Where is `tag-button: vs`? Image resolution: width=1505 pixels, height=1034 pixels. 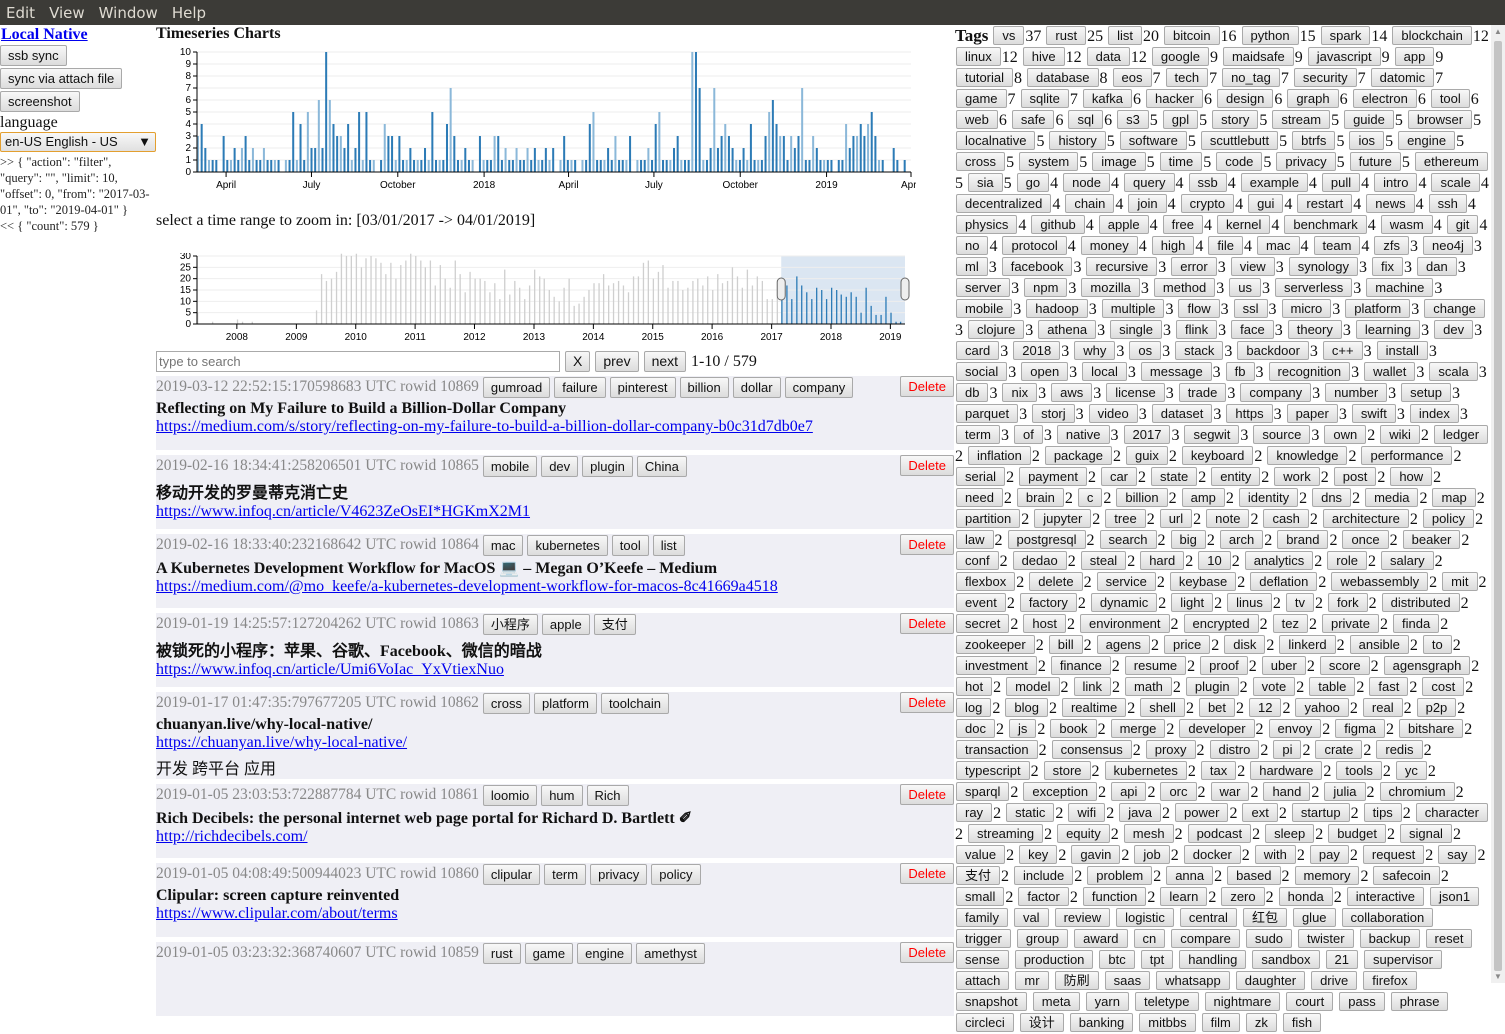 tag-button: vs is located at coordinates (1009, 35).